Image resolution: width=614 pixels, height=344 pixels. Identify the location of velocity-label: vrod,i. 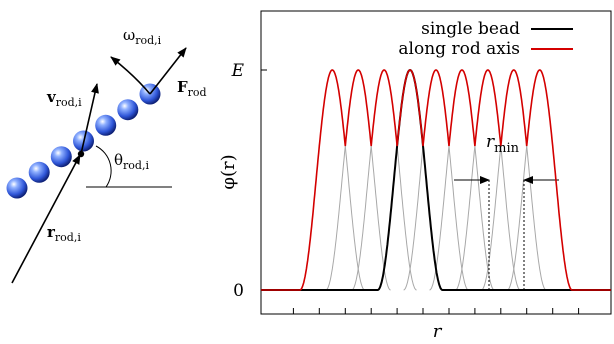
(64, 98).